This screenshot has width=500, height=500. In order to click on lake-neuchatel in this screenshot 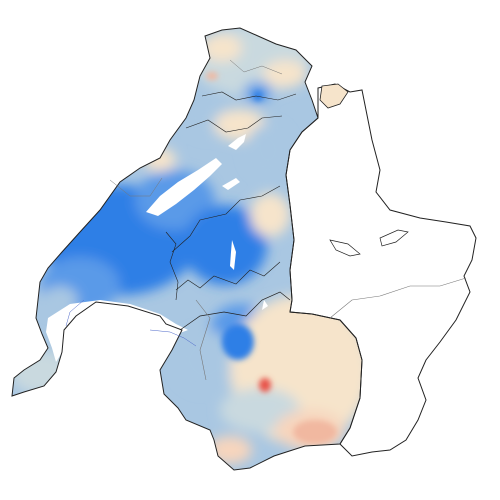, I will do `click(184, 187)`.